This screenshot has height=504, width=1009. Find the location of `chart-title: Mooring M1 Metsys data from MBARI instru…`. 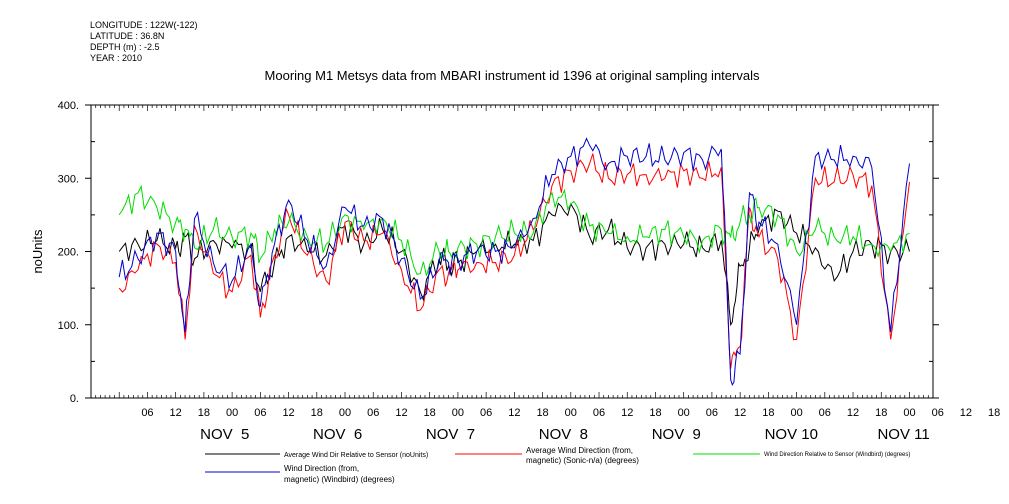

chart-title: Mooring M1 Metsys data from MBARI instru… is located at coordinates (512, 75).